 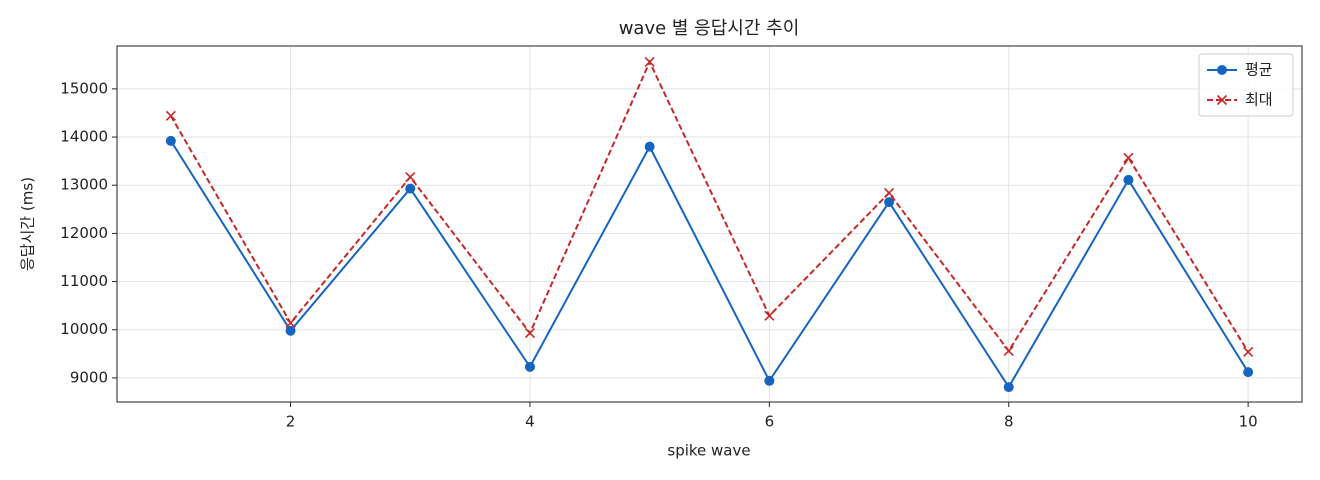 What do you see at coordinates (84, 233) in the screenshot?
I see `y-tick-label: 12000` at bounding box center [84, 233].